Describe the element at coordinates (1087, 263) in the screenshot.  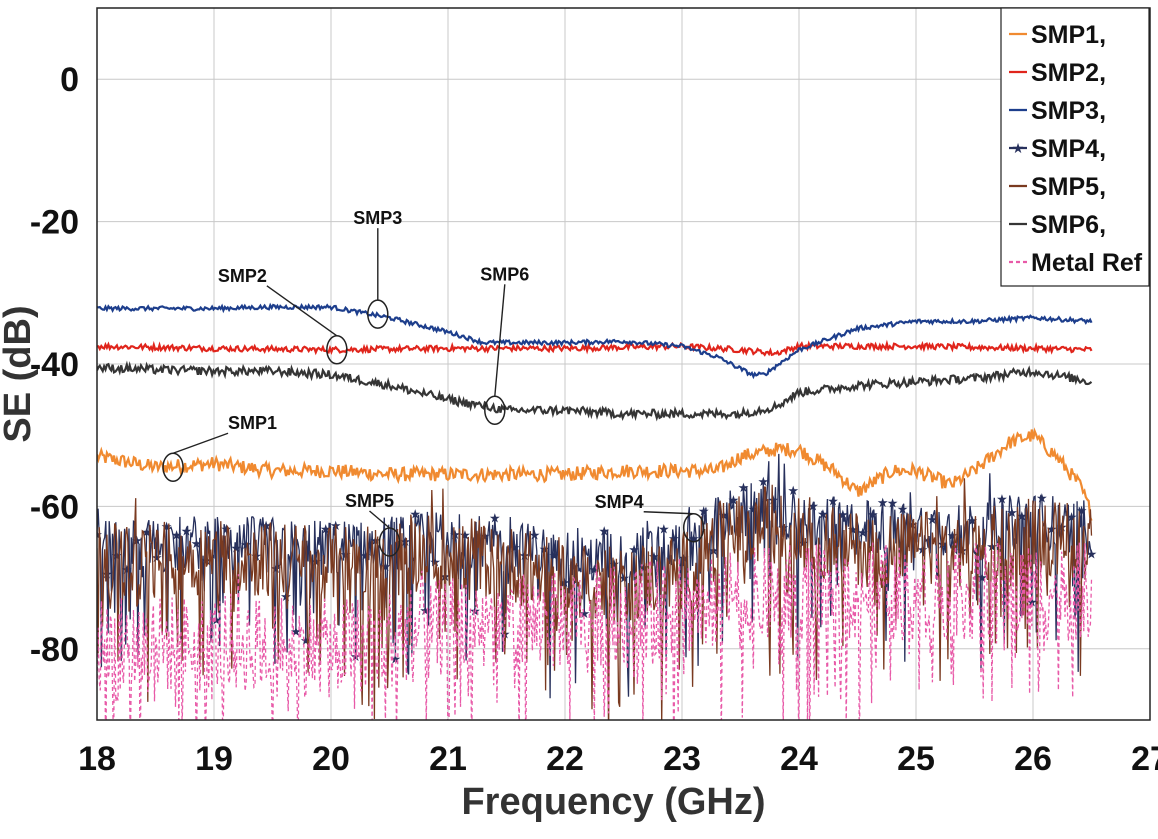
I see `legend-label: Metal Ref` at that location.